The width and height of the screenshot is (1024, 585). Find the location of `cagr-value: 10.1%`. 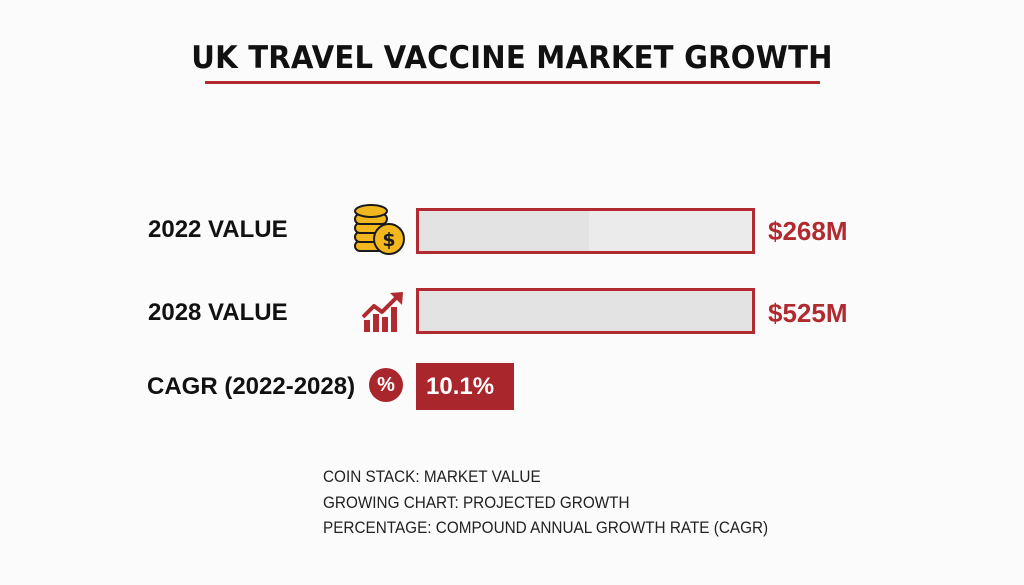

cagr-value: 10.1% is located at coordinates (460, 386).